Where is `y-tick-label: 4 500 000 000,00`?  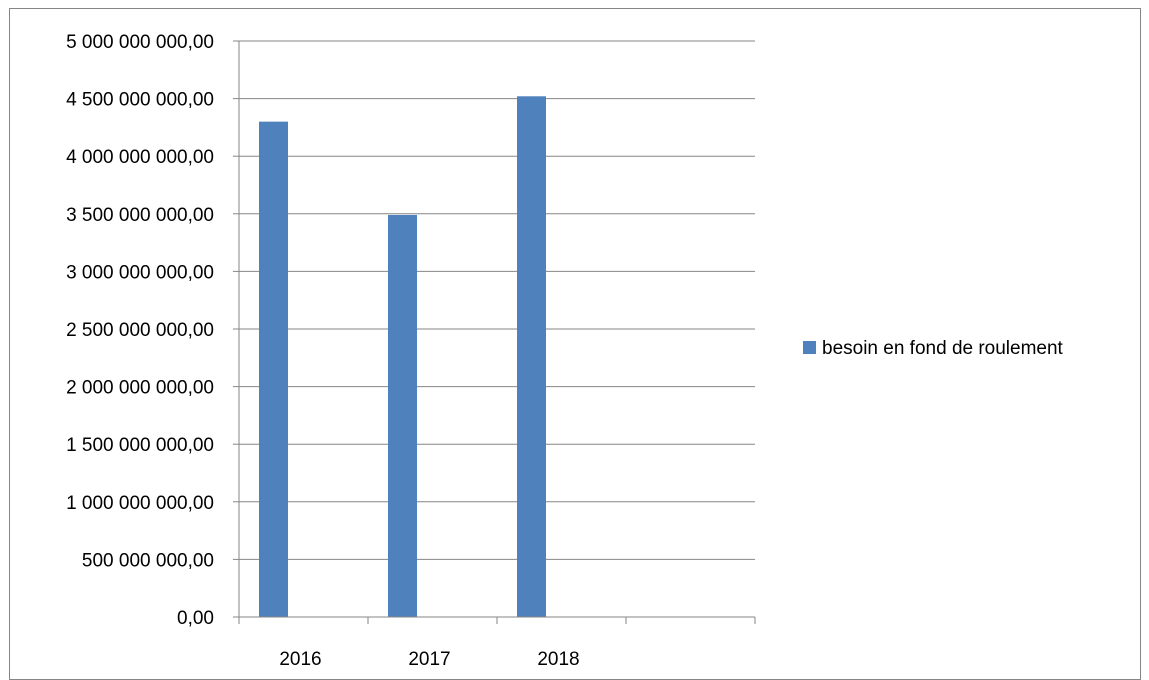
y-tick-label: 4 500 000 000,00 is located at coordinates (140, 100).